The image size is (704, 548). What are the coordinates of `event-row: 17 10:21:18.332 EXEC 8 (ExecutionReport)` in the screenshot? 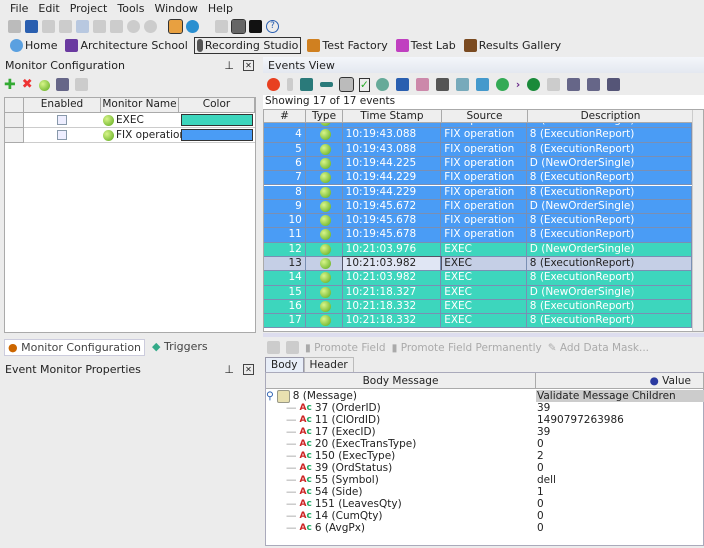 It's located at (478, 321).